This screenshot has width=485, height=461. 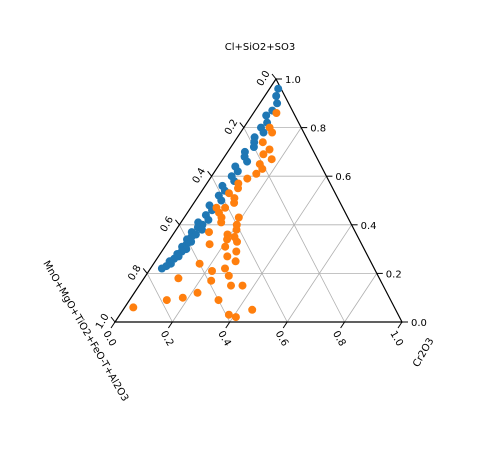 I want to click on tick-label-bottom: 0.8, so click(x=338, y=338).